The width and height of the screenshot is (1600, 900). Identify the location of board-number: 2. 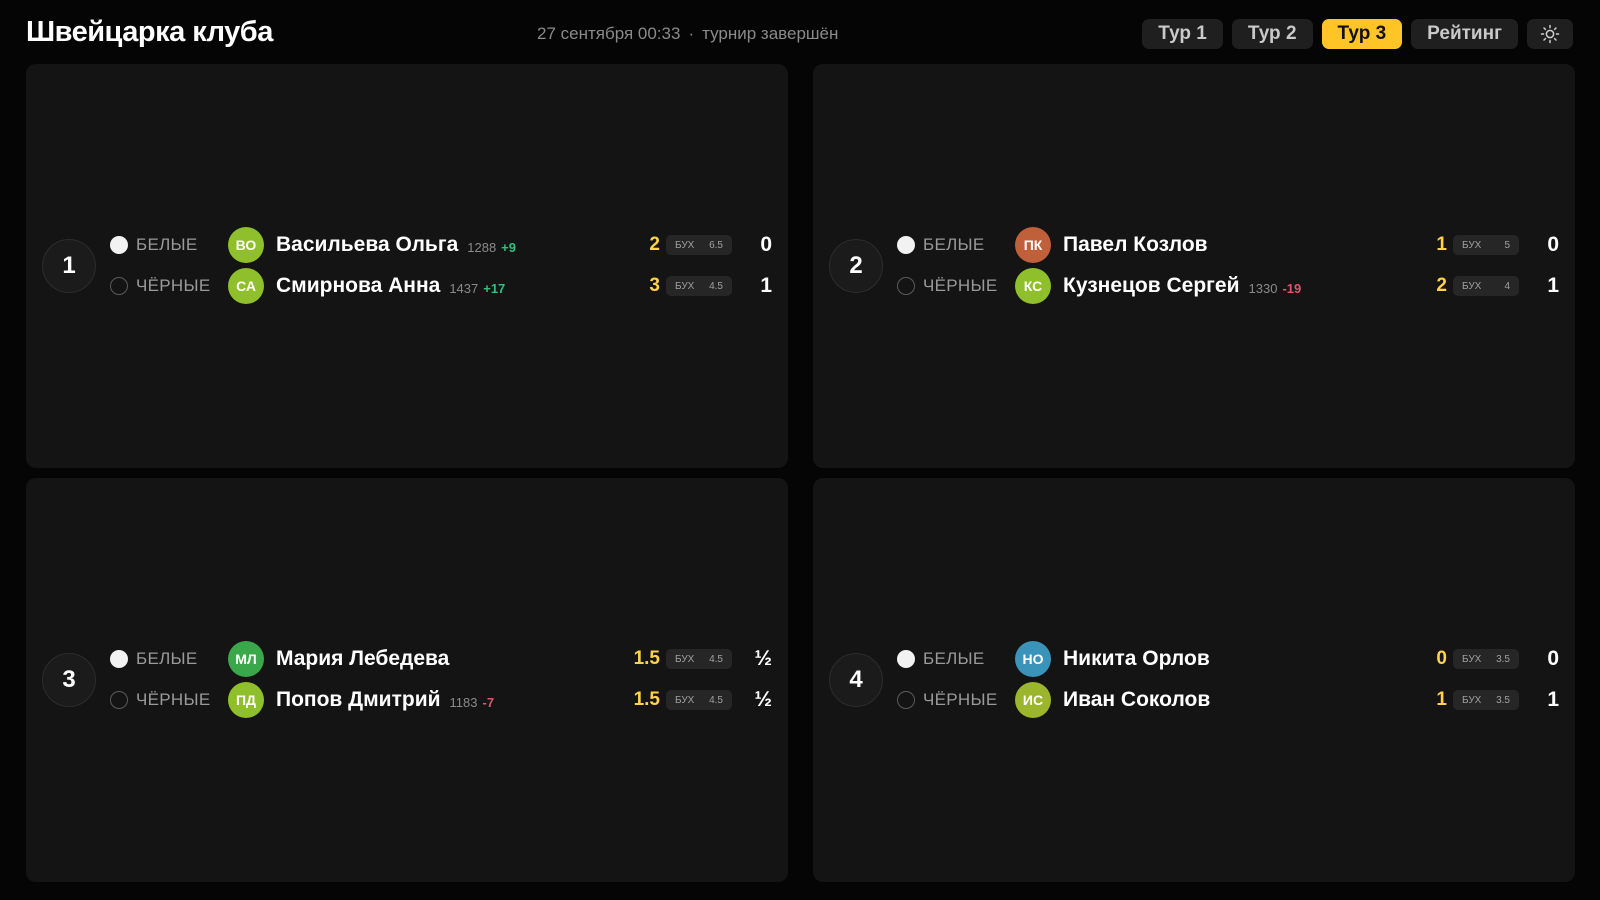
(856, 266).